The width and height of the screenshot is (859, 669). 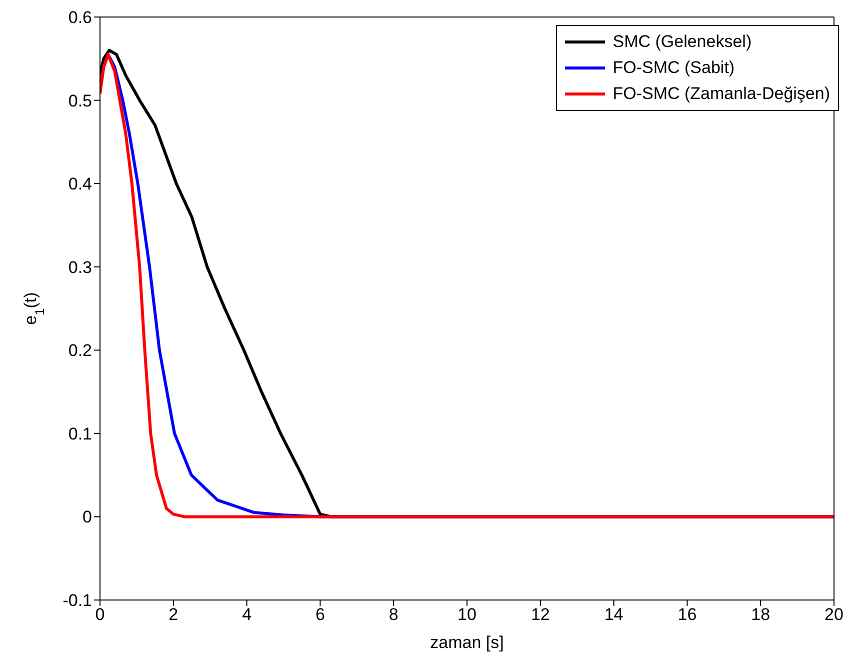 What do you see at coordinates (614, 614) in the screenshot?
I see `x-tick-label: 14` at bounding box center [614, 614].